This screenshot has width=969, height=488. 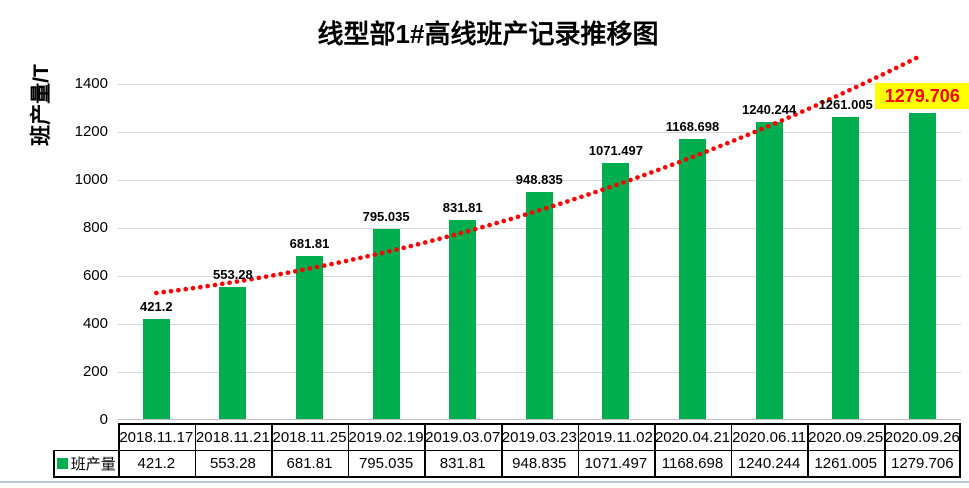 What do you see at coordinates (93, 465) in the screenshot?
I see `legend-label: 班产量` at bounding box center [93, 465].